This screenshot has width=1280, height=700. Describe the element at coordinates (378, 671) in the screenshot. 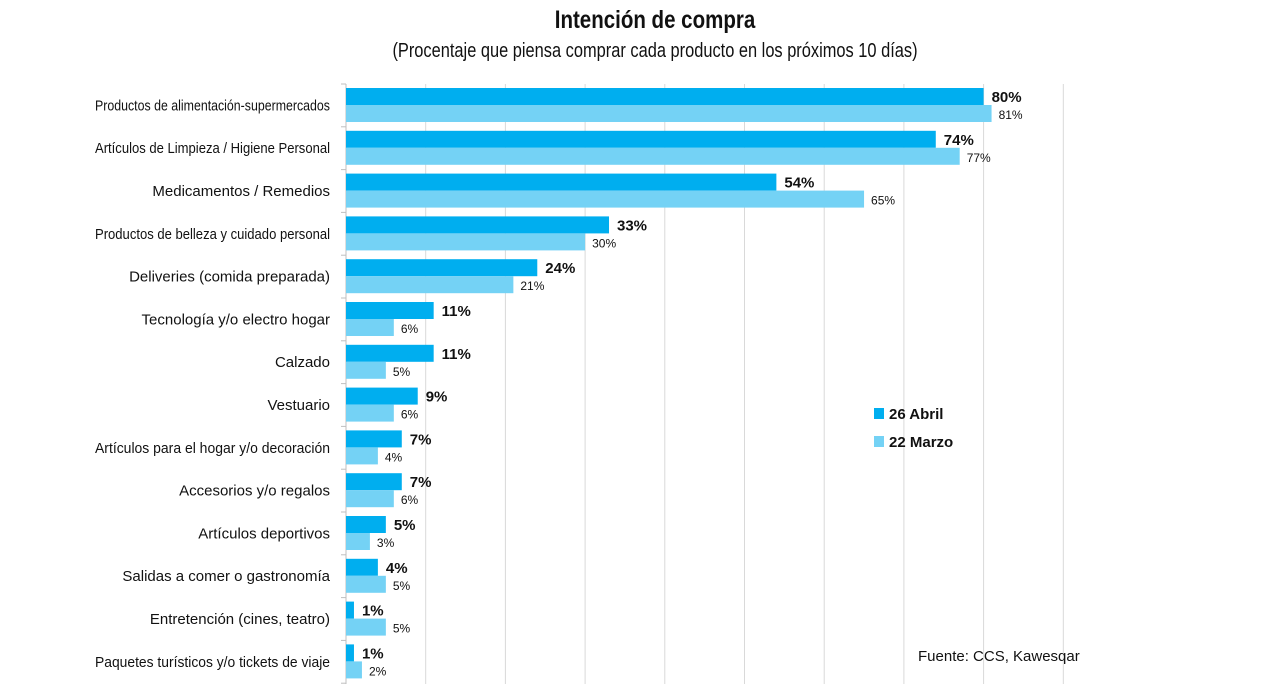

I see `data-label-22-marzo: 2%` at that location.